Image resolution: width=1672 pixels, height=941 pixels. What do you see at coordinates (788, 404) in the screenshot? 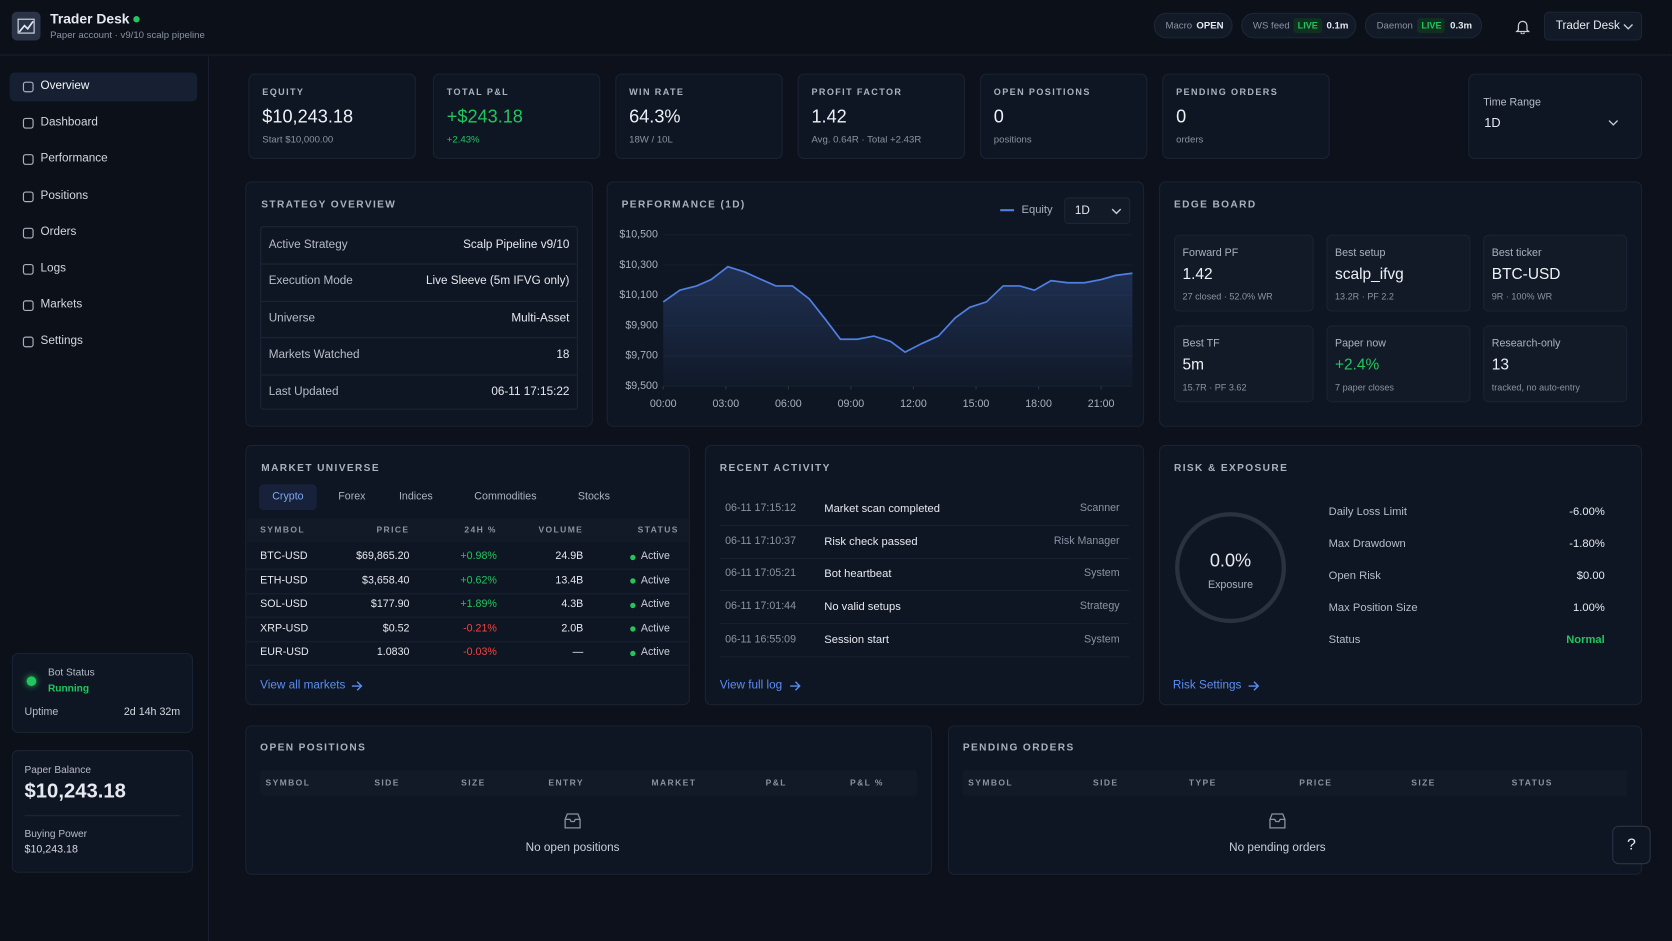
I see `x-tick-label: 06:00` at bounding box center [788, 404].